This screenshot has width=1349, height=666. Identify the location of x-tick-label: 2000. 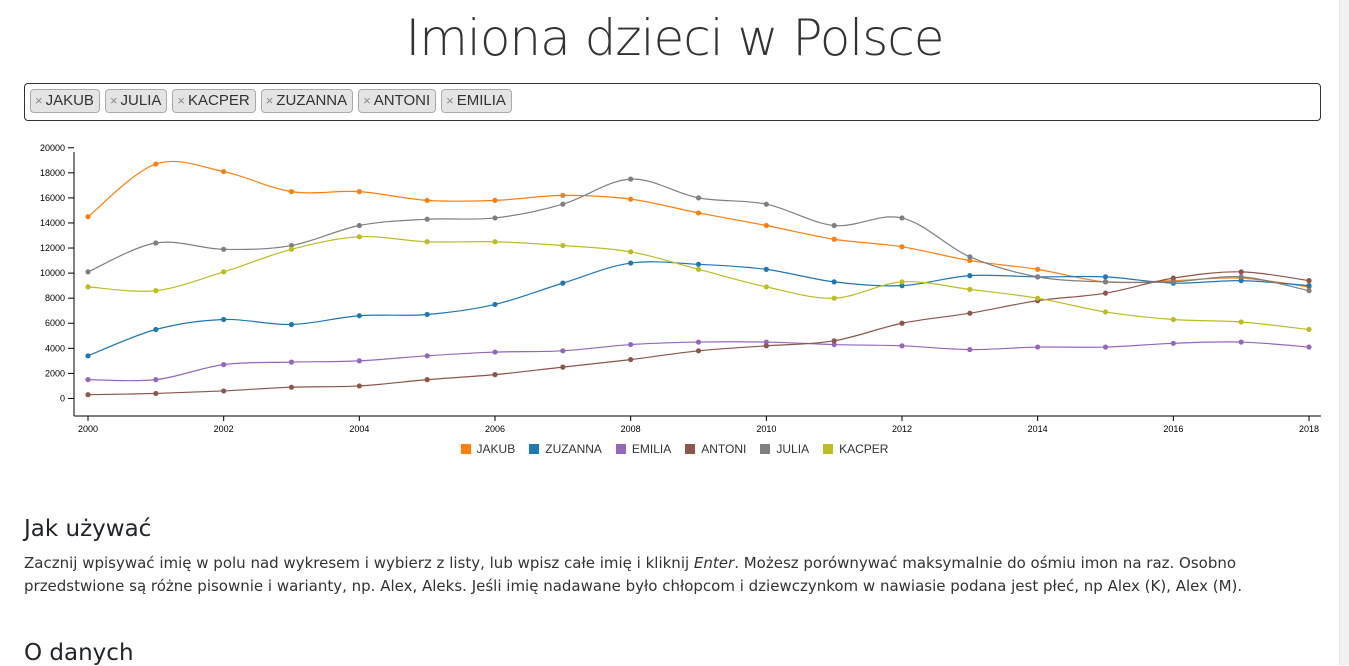
(88, 429).